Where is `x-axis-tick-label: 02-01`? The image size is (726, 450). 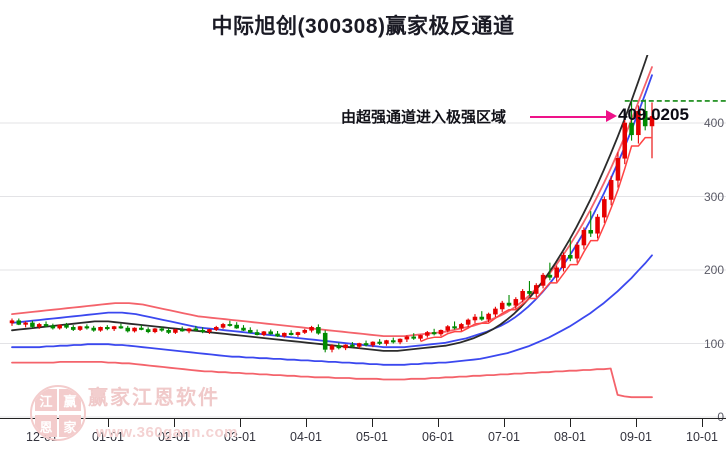 x-axis-tick-label: 02-01 is located at coordinates (174, 437).